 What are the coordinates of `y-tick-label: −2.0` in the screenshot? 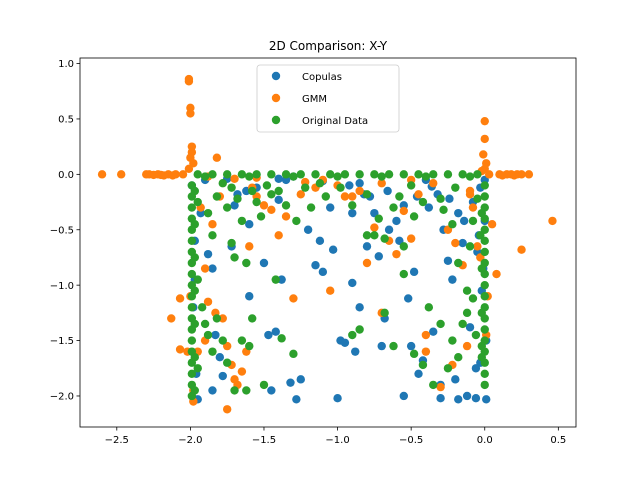 It's located at (62, 397).